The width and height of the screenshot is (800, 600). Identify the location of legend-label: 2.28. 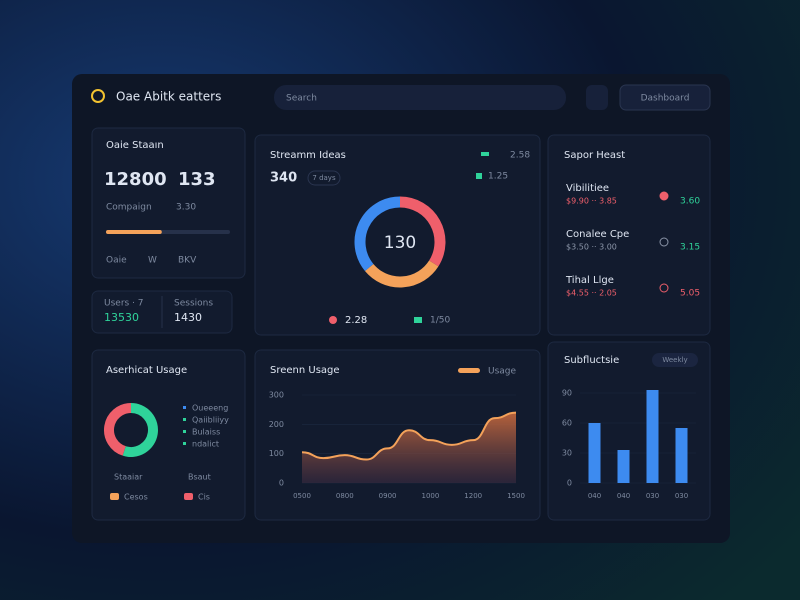
(356, 320).